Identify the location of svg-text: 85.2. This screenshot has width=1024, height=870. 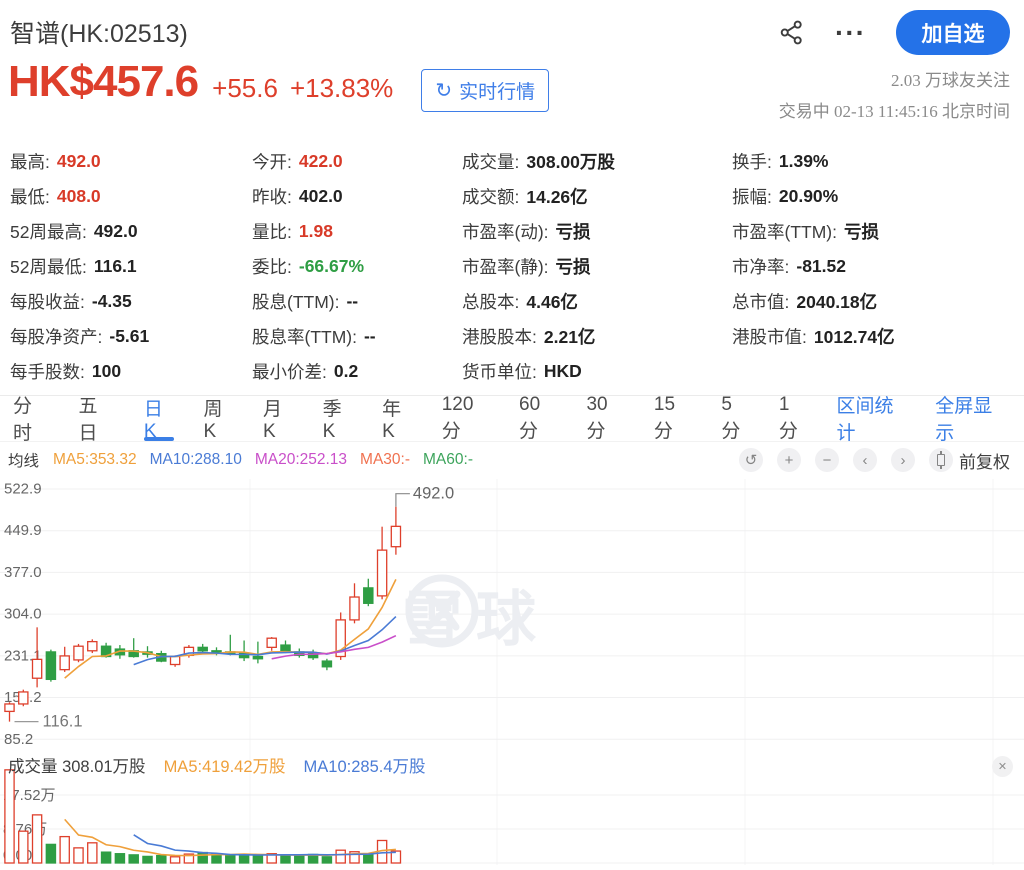
(18, 739).